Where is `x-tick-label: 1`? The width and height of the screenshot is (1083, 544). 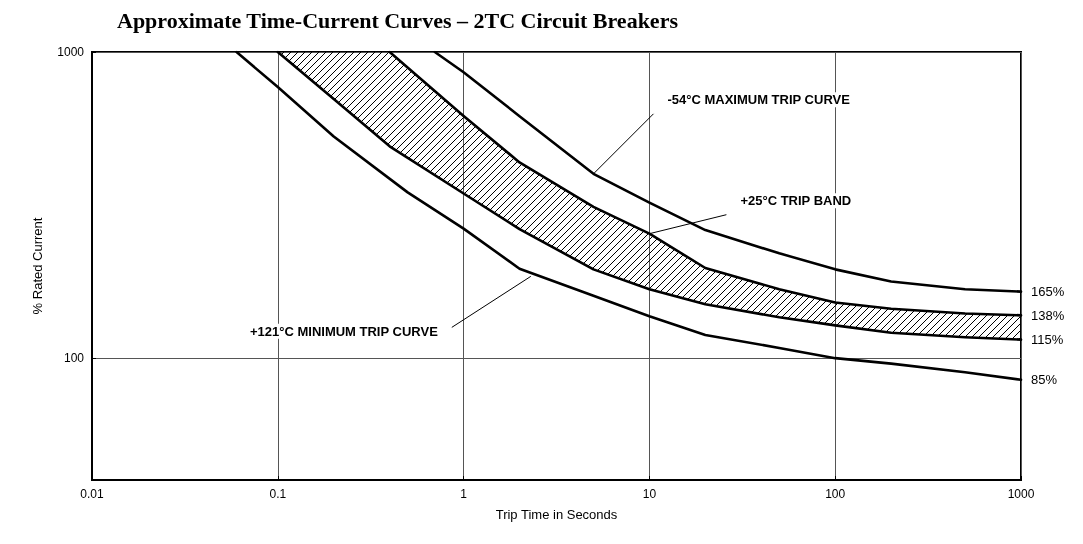 x-tick-label: 1 is located at coordinates (464, 494).